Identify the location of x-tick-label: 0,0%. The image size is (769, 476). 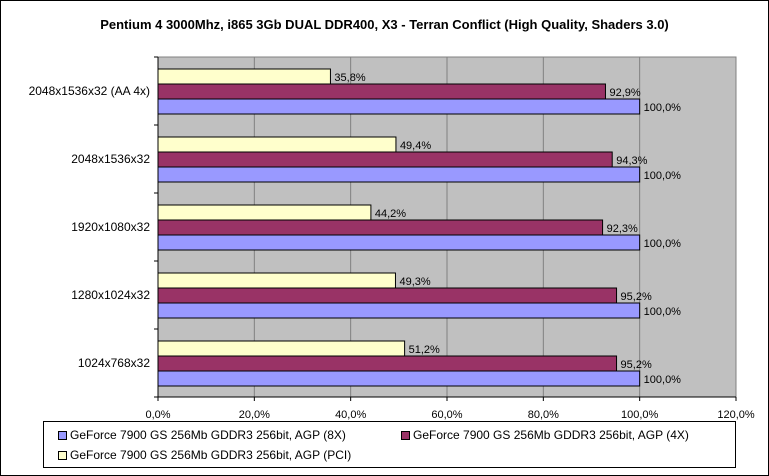
(157, 415).